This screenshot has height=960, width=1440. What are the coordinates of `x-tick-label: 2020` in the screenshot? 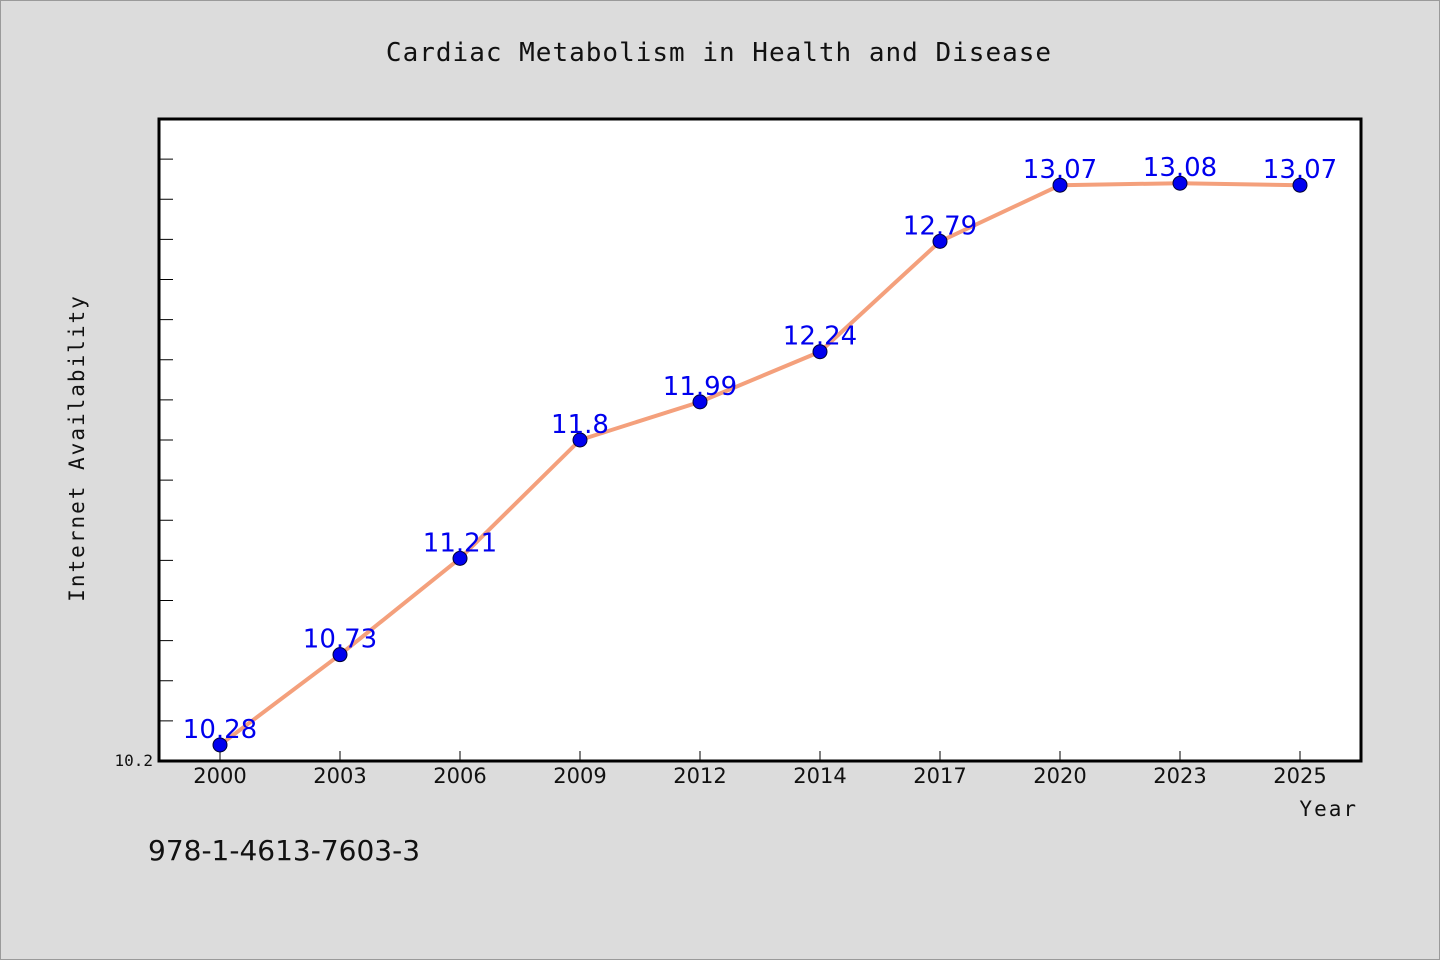 It's located at (1059, 776).